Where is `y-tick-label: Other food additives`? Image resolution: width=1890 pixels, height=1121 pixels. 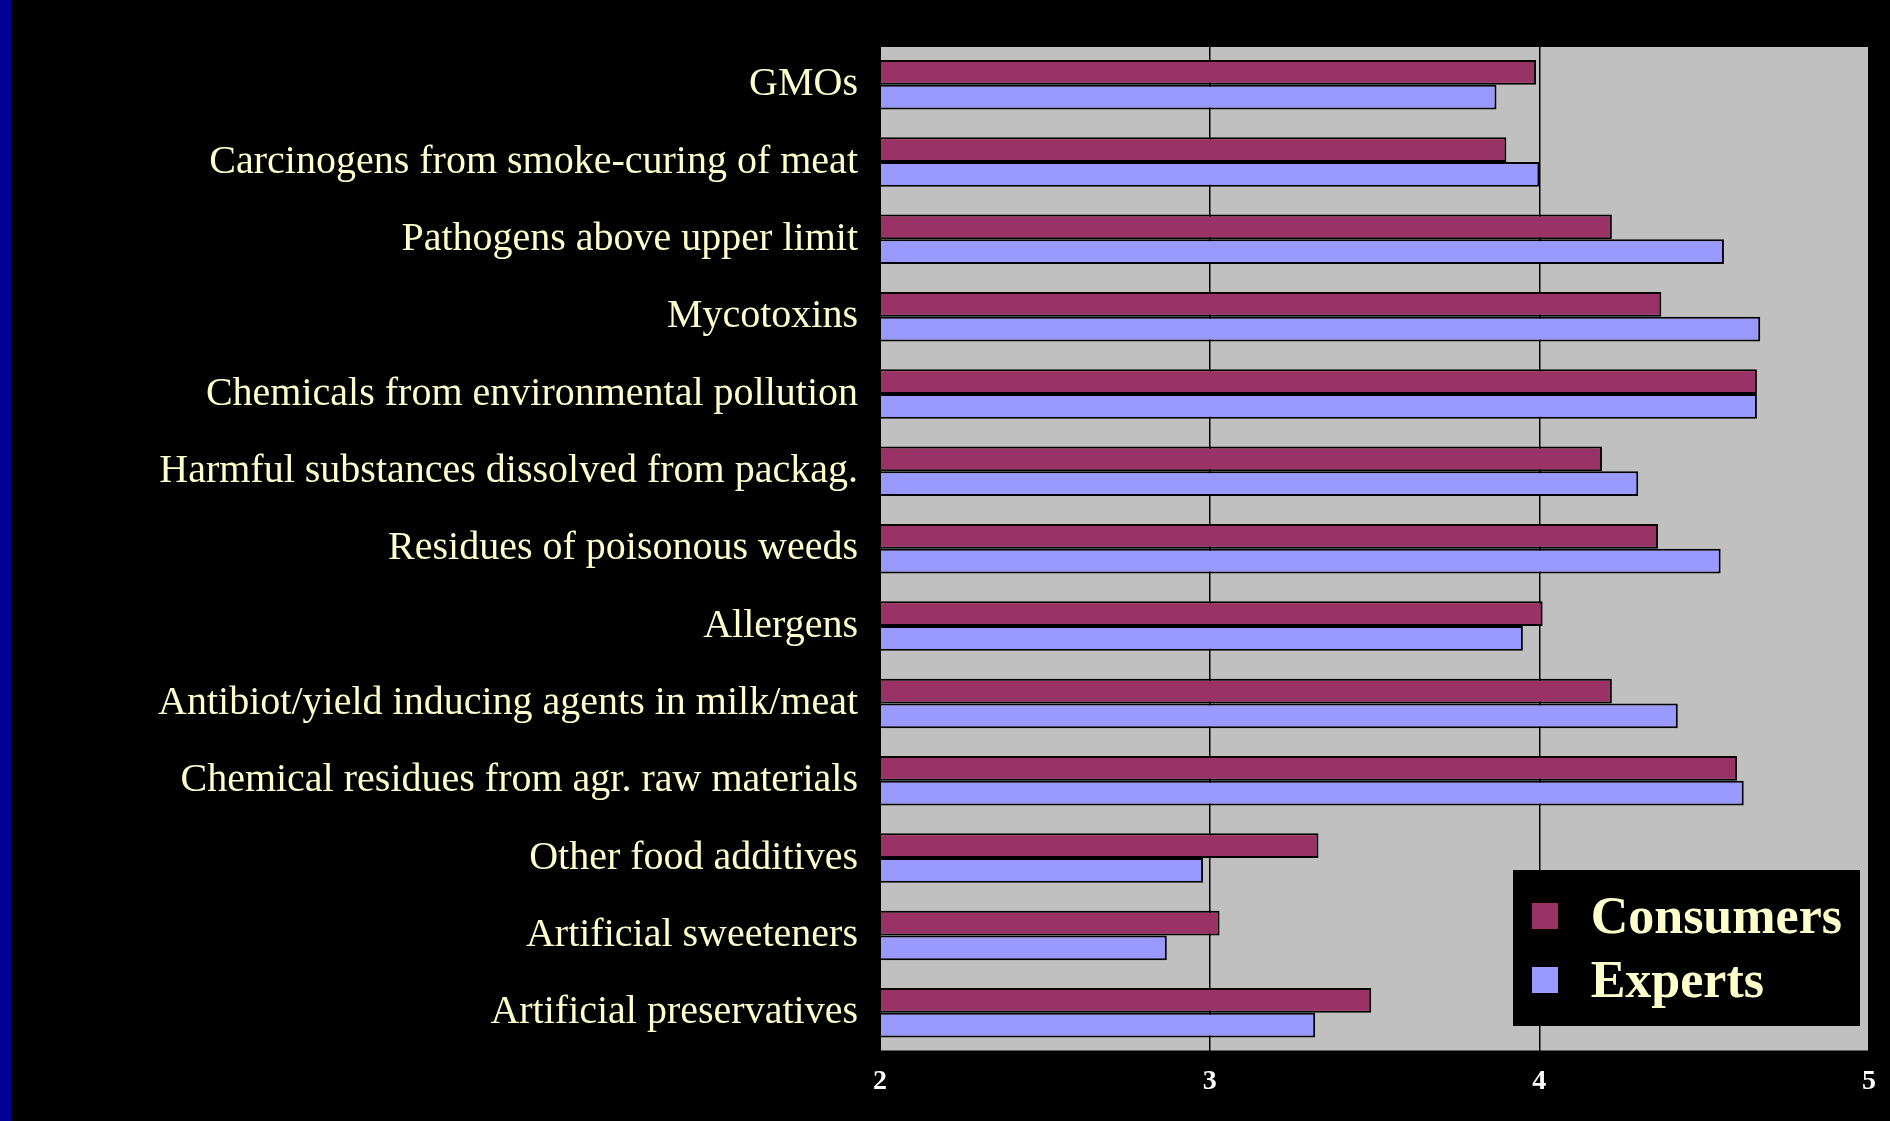 y-tick-label: Other food additives is located at coordinates (693, 855).